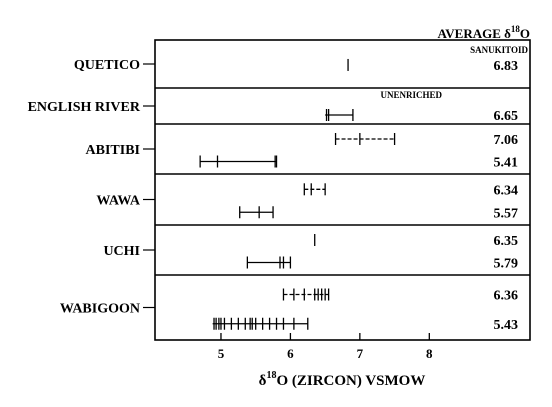  Describe the element at coordinates (290, 353) in the screenshot. I see `x-tick-label: 6` at that location.